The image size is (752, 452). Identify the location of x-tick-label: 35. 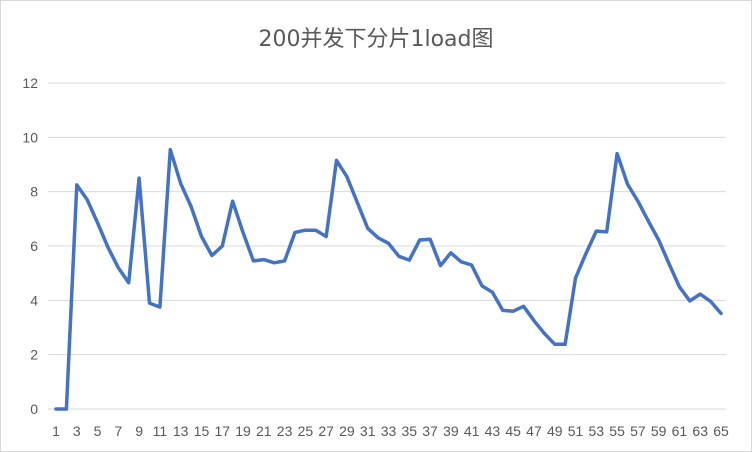
(409, 431).